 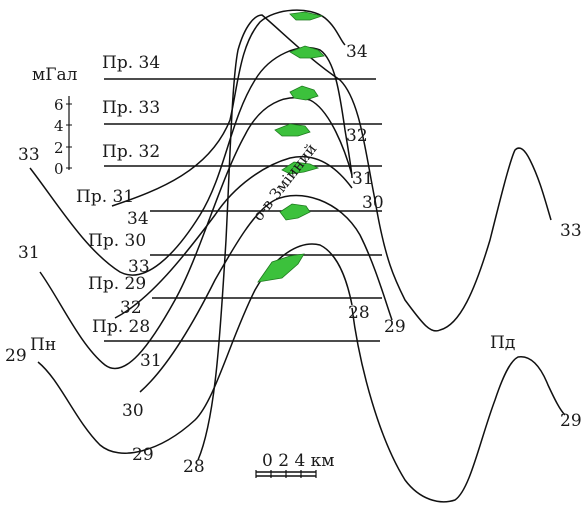 What do you see at coordinates (59, 126) in the screenshot?
I see `gravity-tick-4: 4` at bounding box center [59, 126].